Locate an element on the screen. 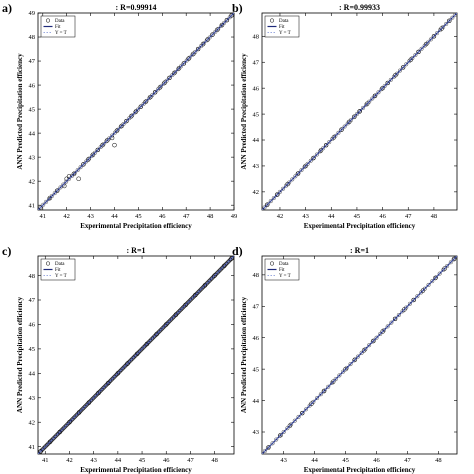 The height and width of the screenshot is (474, 474). chart-title: : R=0.99914 is located at coordinates (136, 7).